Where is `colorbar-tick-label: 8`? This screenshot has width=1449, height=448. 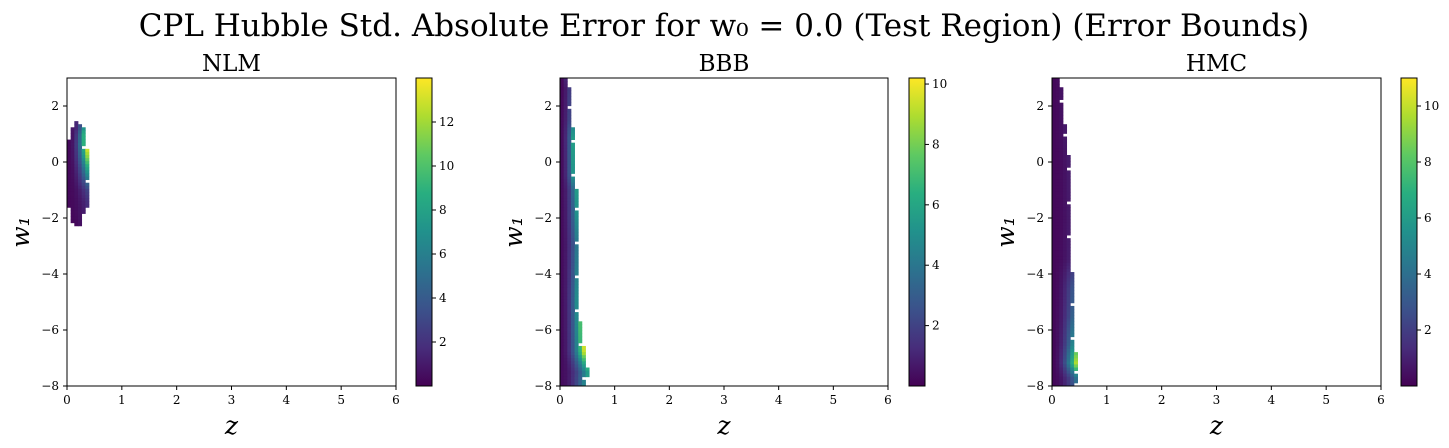
colorbar-tick-label: 8 is located at coordinates (1428, 162).